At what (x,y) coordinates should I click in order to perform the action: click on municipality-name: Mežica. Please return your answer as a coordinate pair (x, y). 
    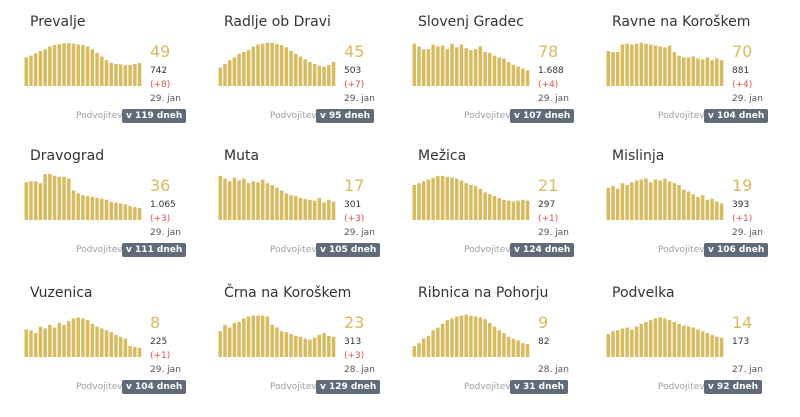
    Looking at the image, I should click on (442, 156).